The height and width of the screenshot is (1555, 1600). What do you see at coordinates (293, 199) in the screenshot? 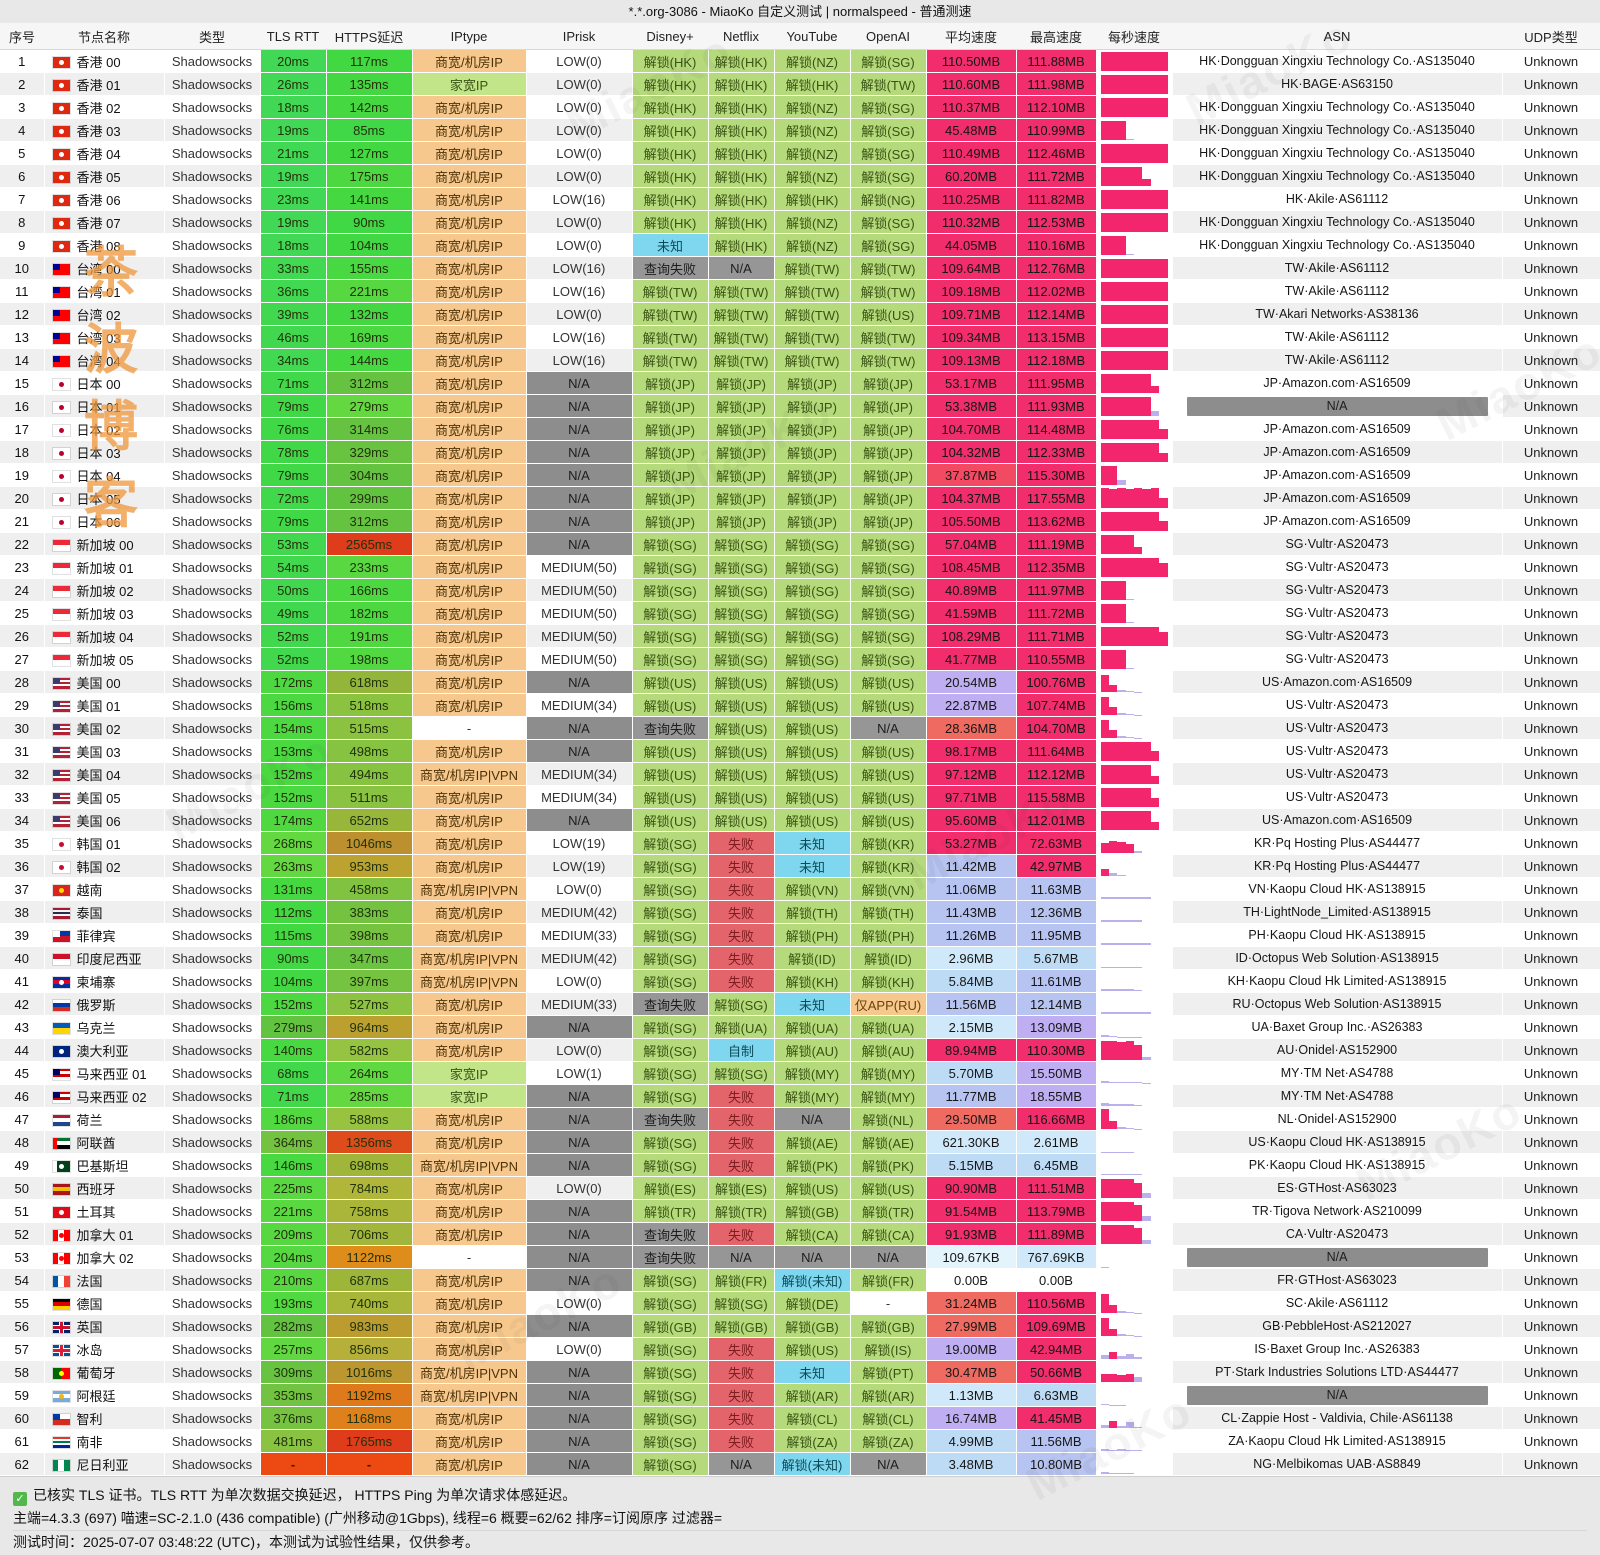
I see `cell-tls-rtt: 23ms` at bounding box center [293, 199].